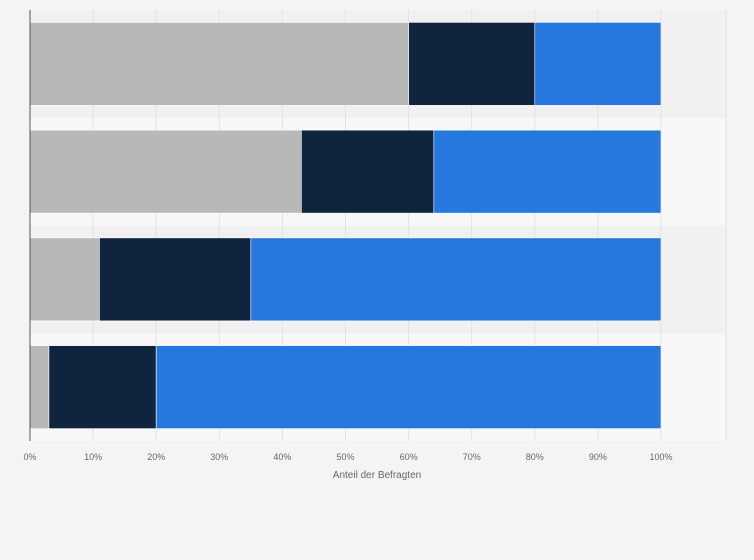  I want to click on x-tick-labels: 0% 10% 20% 30% 40% 50% 60% 70% 80% 90% 100%, so click(347, 457).